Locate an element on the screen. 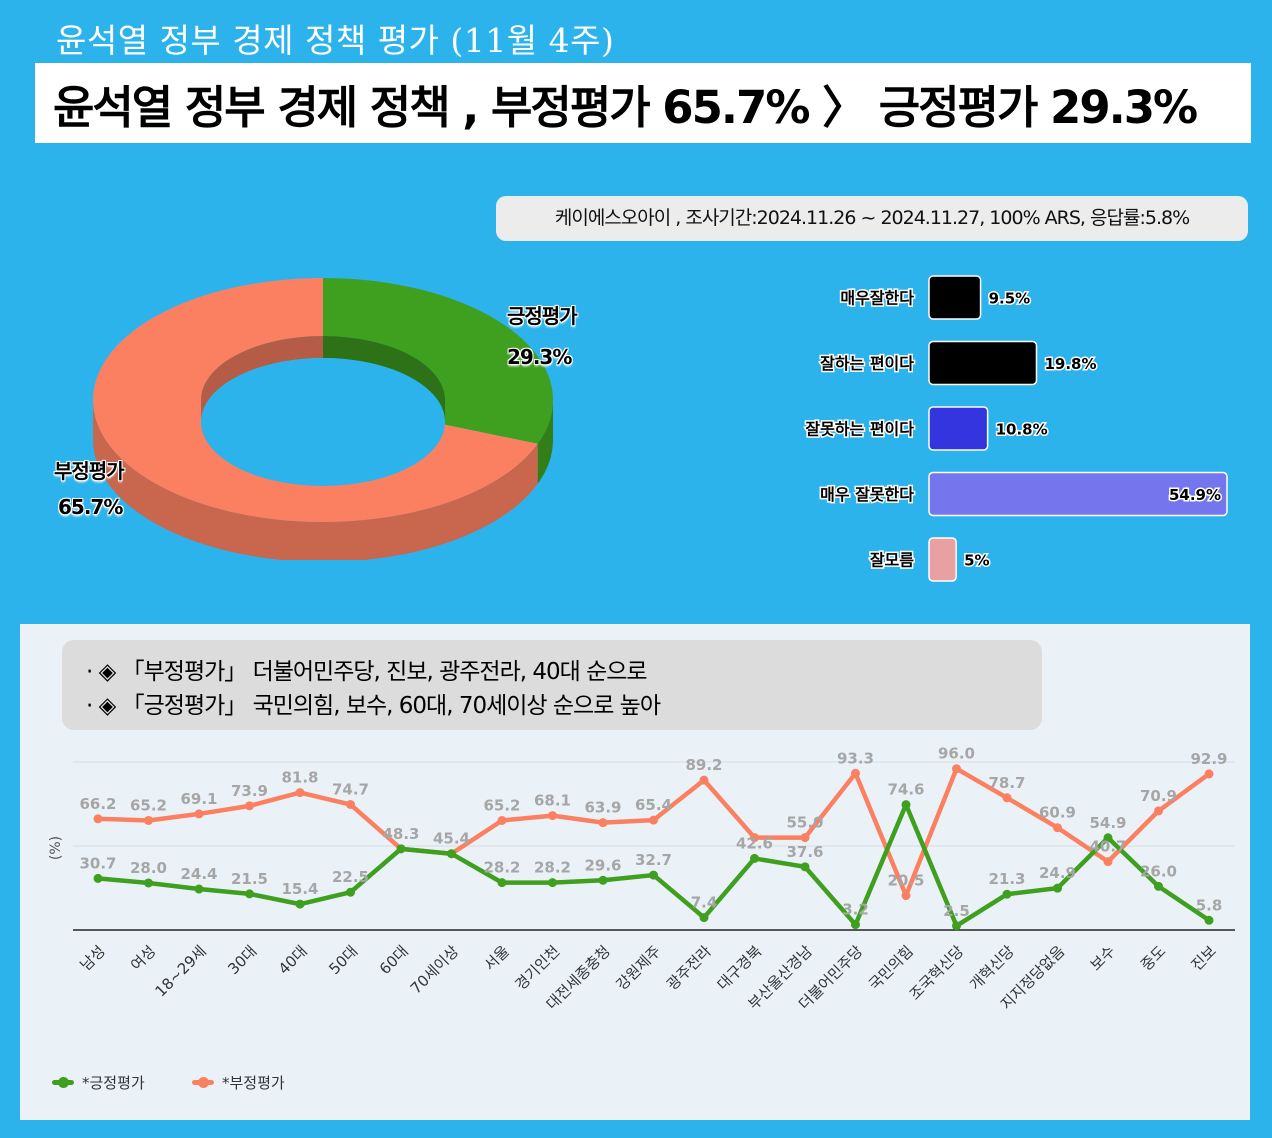 The width and height of the screenshot is (1272, 1138). series-0-label-9: 28.2 is located at coordinates (552, 868).